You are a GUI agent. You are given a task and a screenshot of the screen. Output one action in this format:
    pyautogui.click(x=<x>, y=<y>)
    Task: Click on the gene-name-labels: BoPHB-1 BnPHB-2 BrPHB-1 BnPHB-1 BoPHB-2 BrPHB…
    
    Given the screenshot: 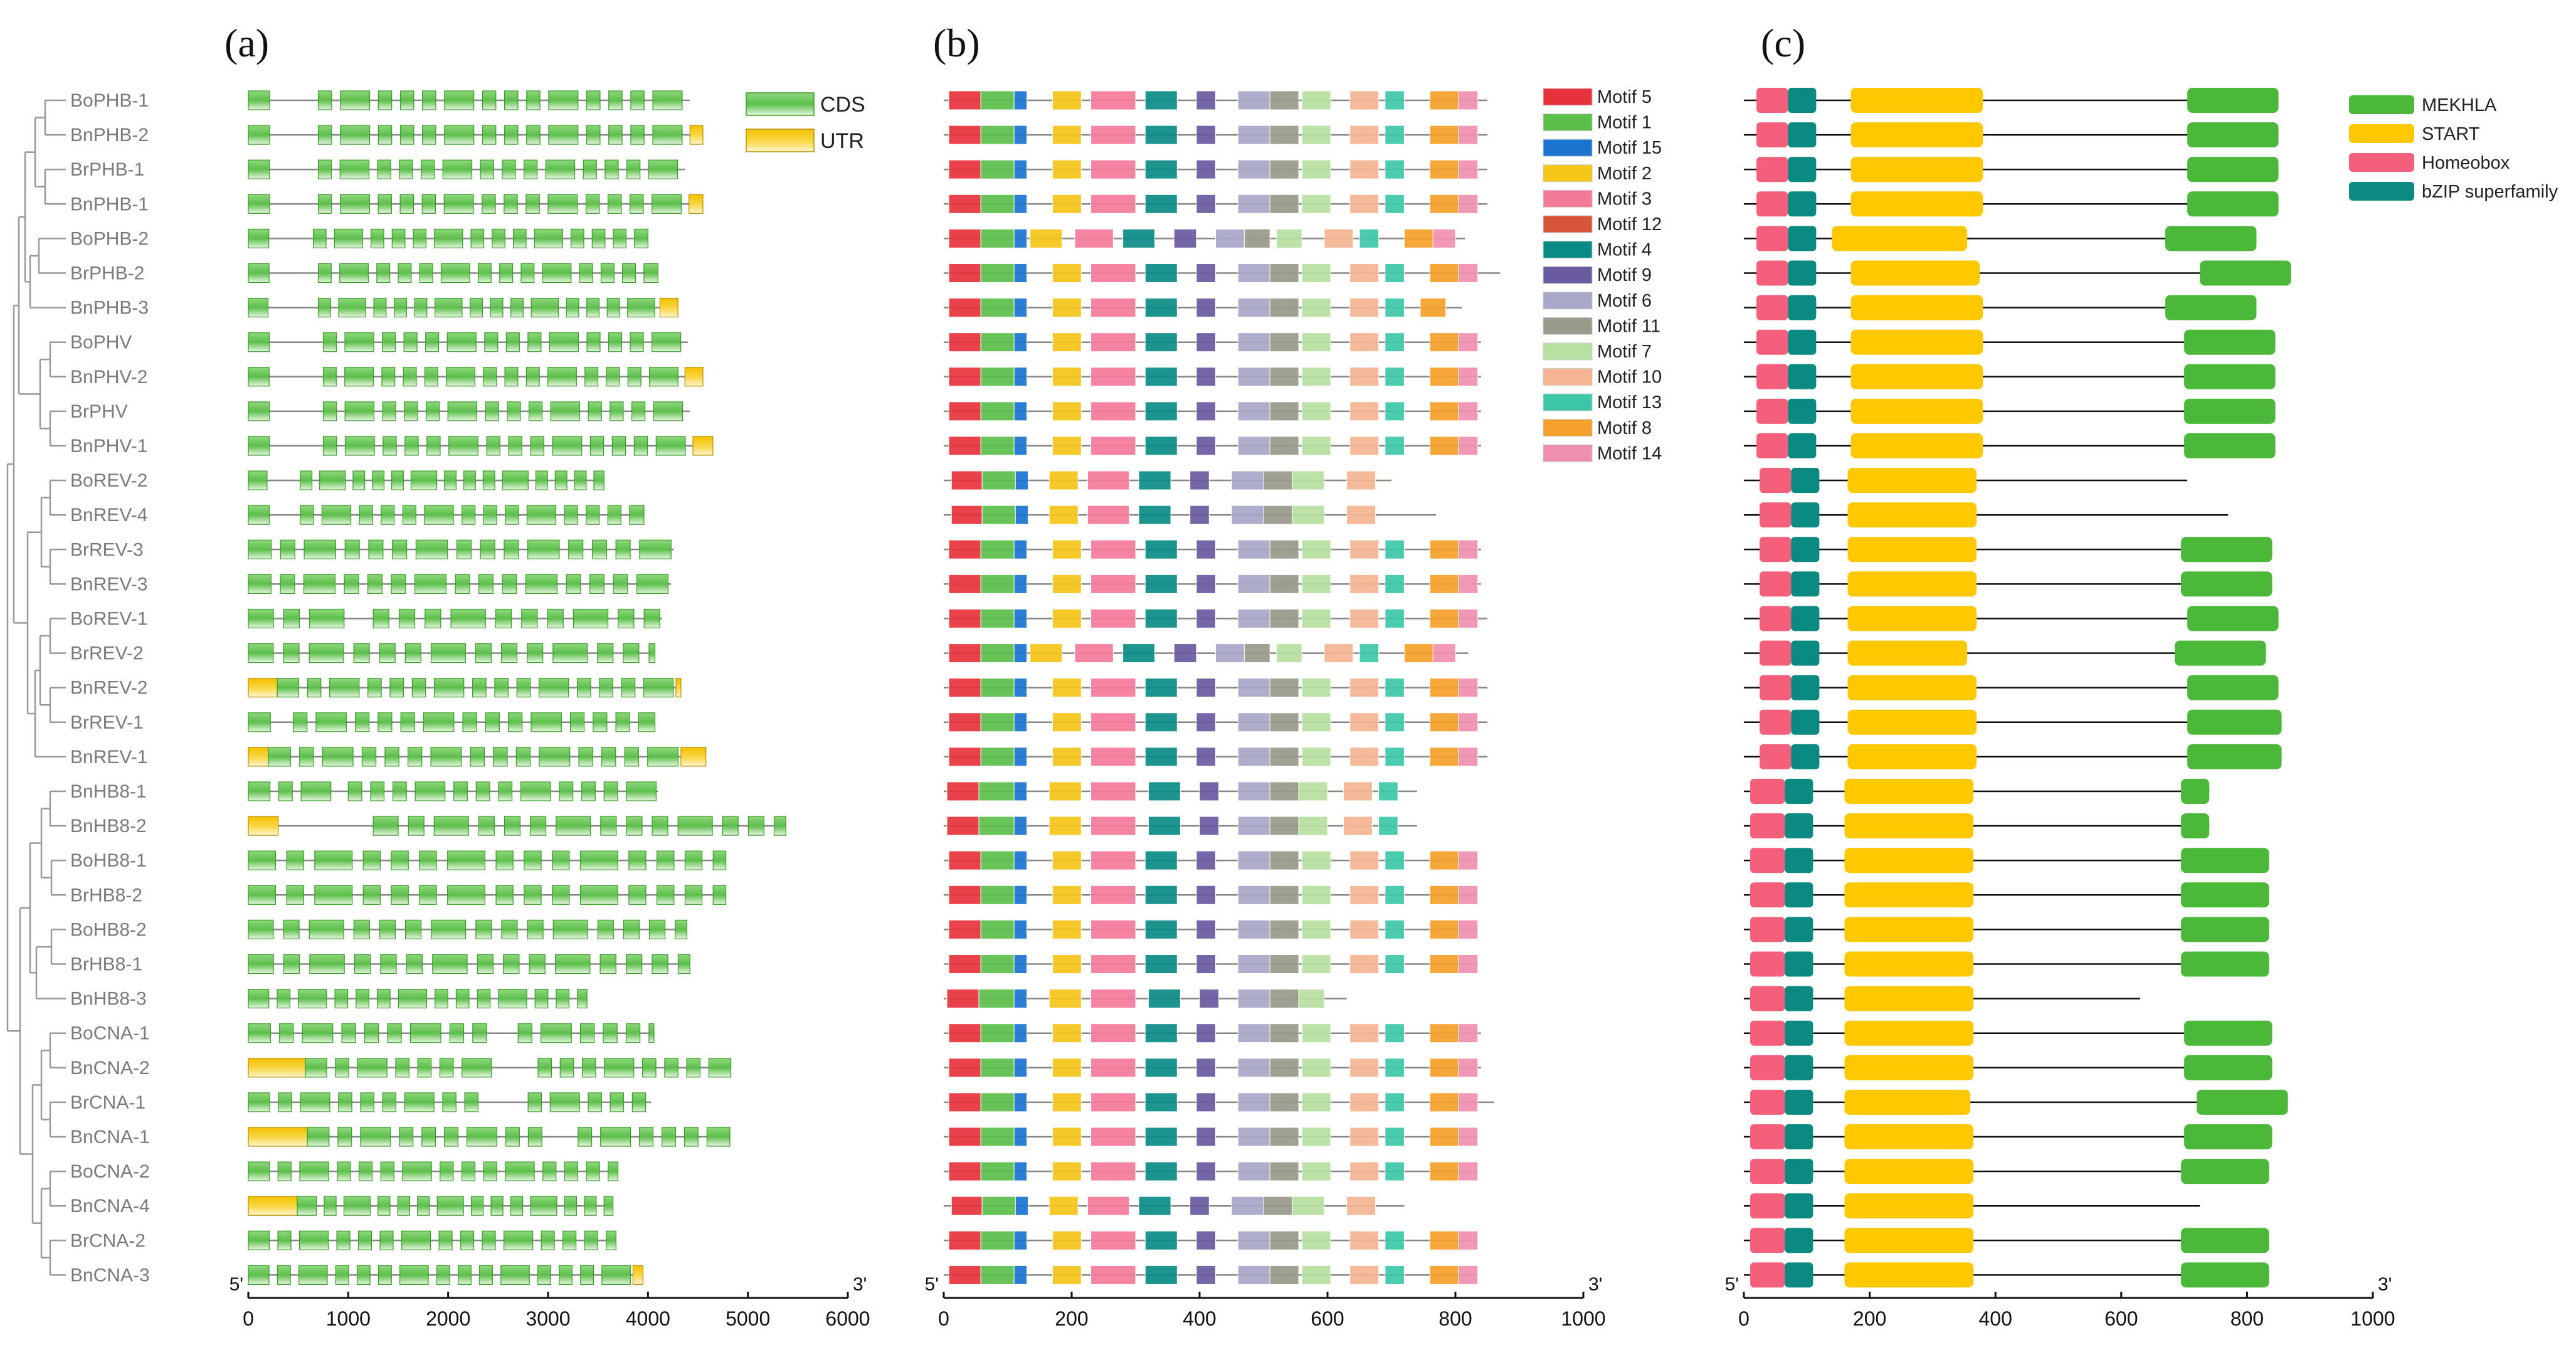 What is the action you would take?
    pyautogui.click(x=110, y=687)
    